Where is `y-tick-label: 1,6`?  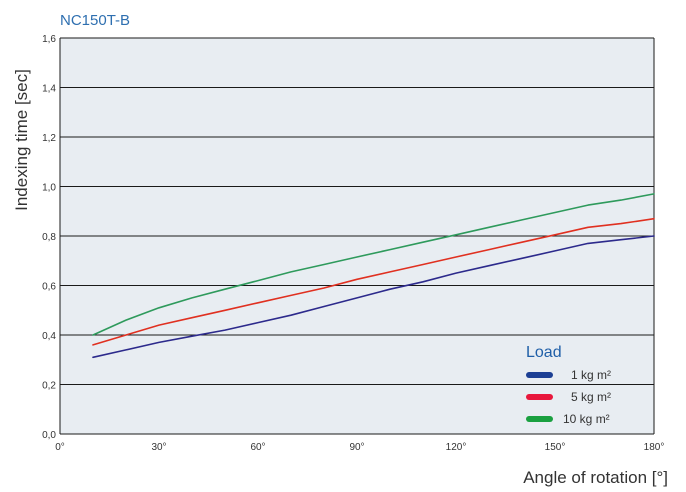 y-tick-label: 1,6 is located at coordinates (49, 39).